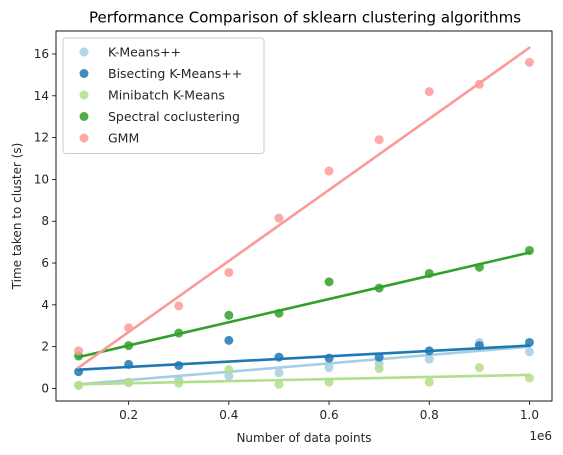 This screenshot has height=455, width=563. I want to click on y-tick-label: 12, so click(41, 138).